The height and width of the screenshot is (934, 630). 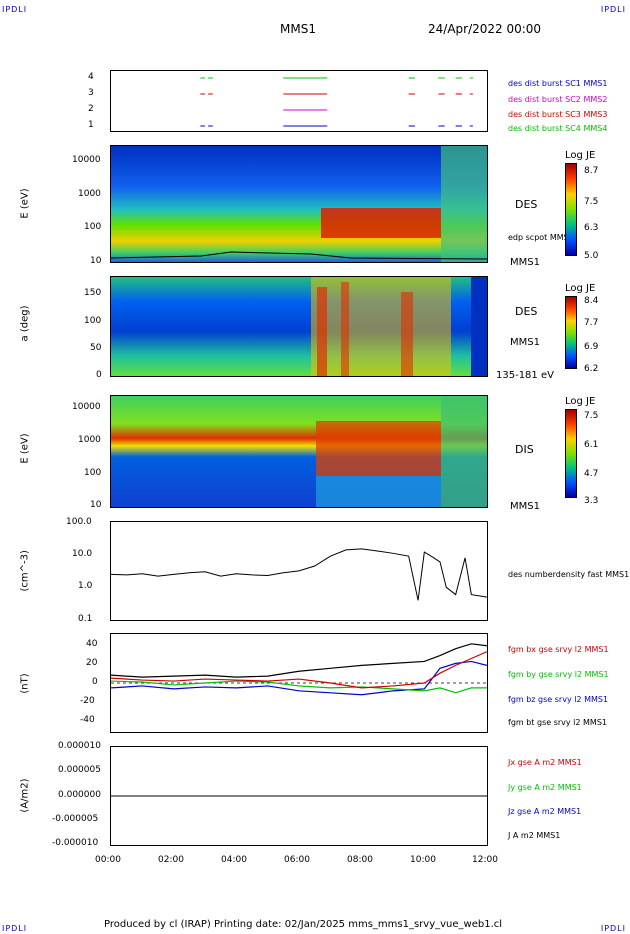 I want to click on bfield-ytick-40: 40, so click(x=92, y=644).